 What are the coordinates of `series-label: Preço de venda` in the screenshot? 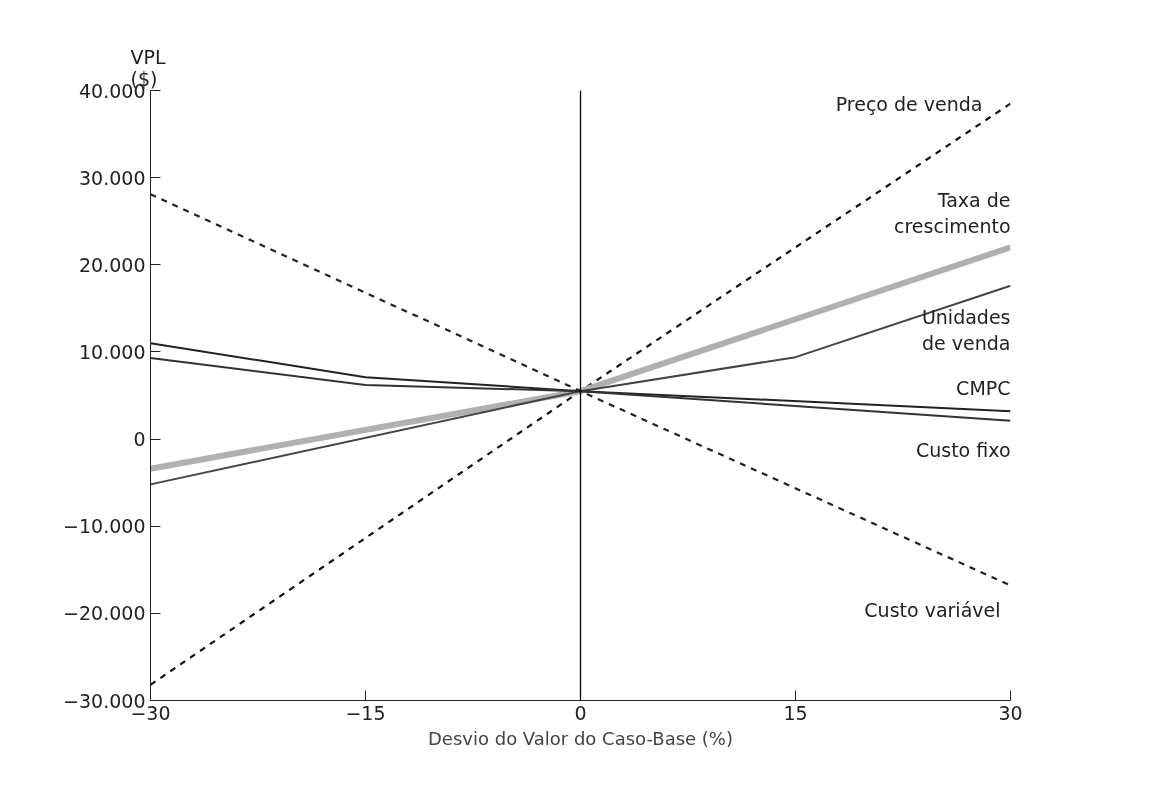 It's located at (909, 103).